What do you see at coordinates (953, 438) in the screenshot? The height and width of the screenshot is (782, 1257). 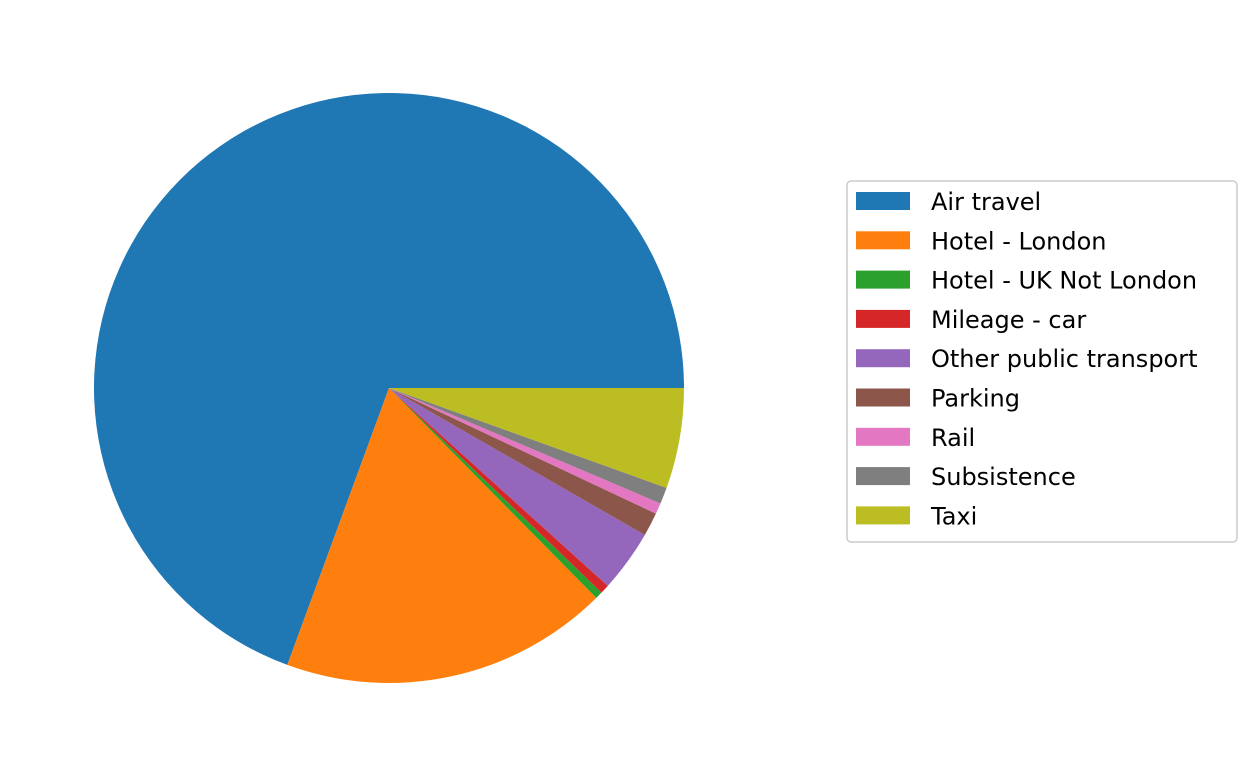 I see `legend-label-rail: Rail` at bounding box center [953, 438].